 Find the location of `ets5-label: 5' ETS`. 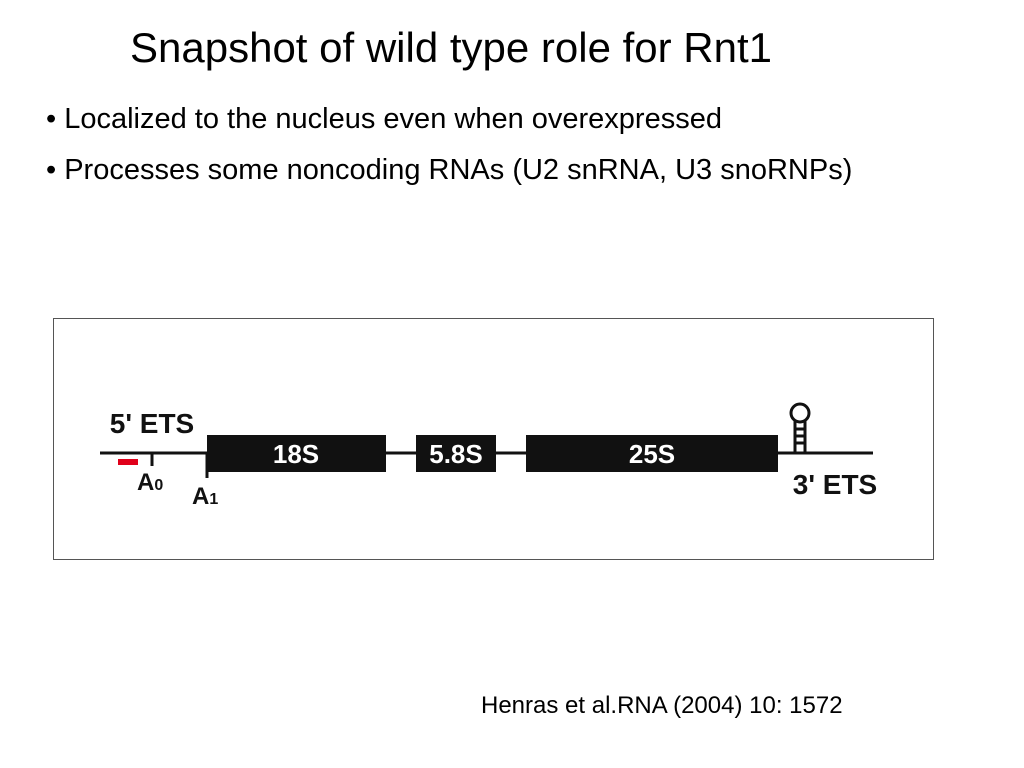

ets5-label: 5' ETS is located at coordinates (152, 423).